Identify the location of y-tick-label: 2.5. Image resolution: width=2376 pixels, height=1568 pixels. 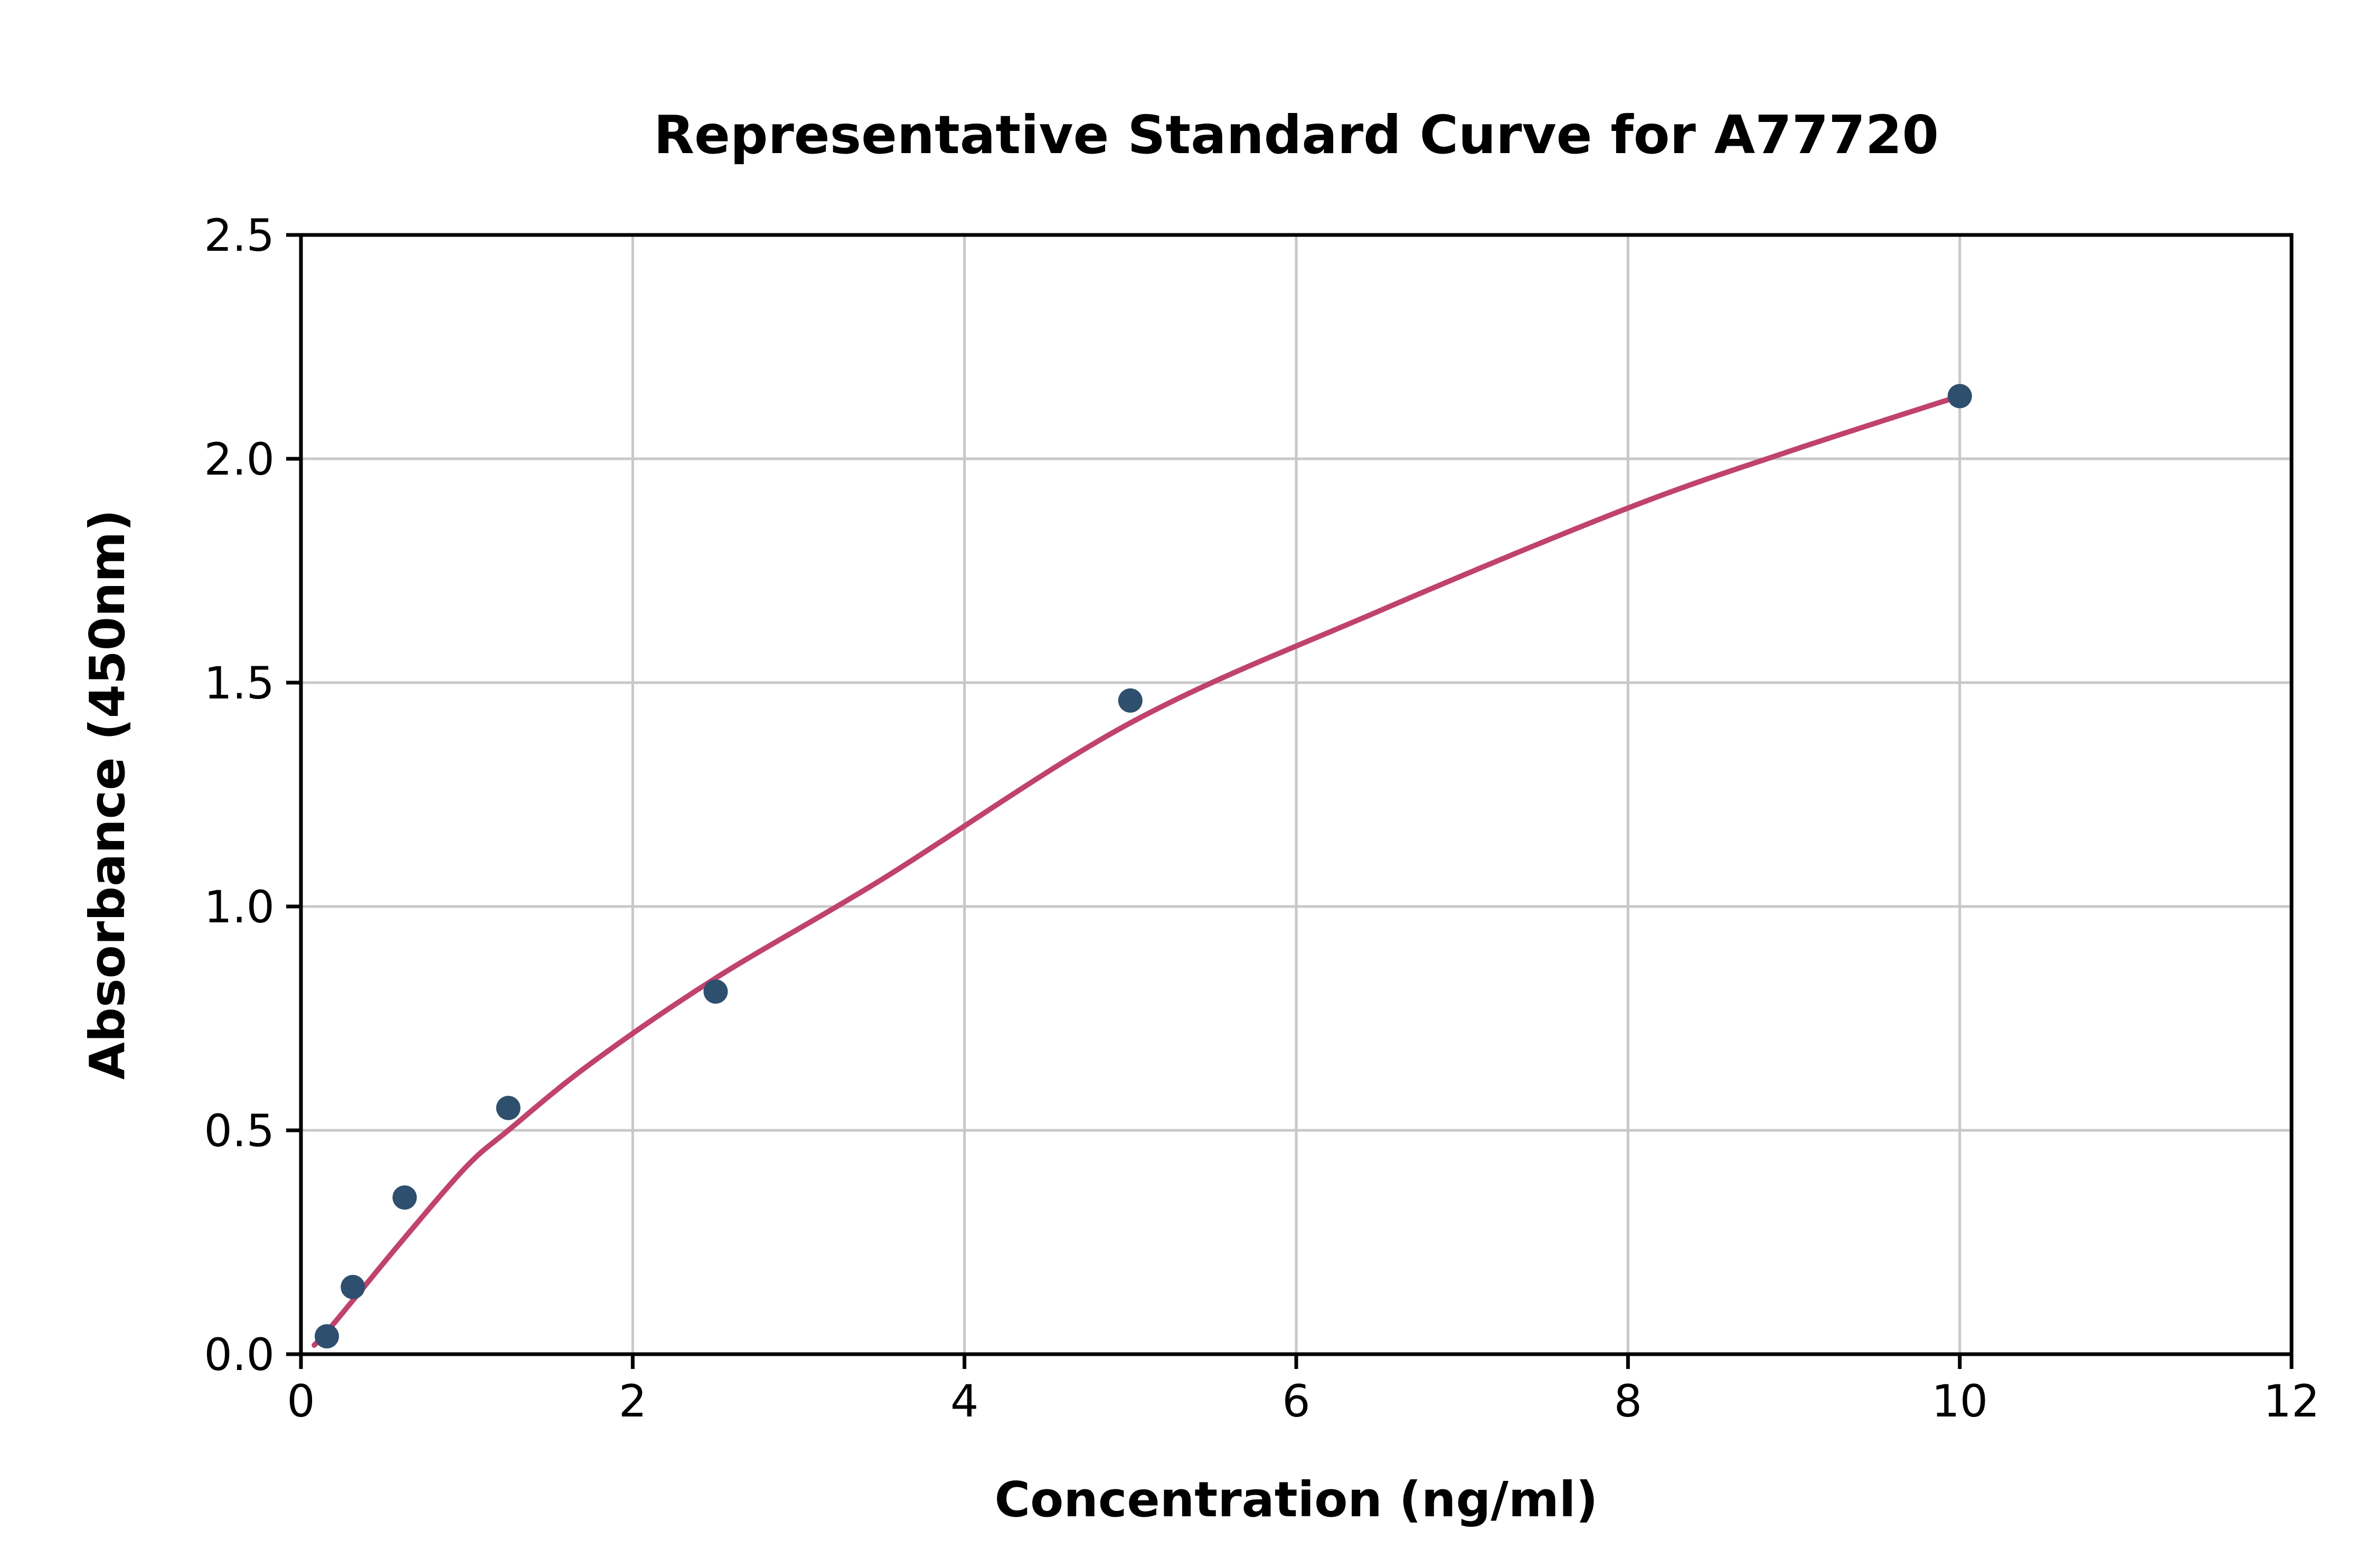
(240, 235).